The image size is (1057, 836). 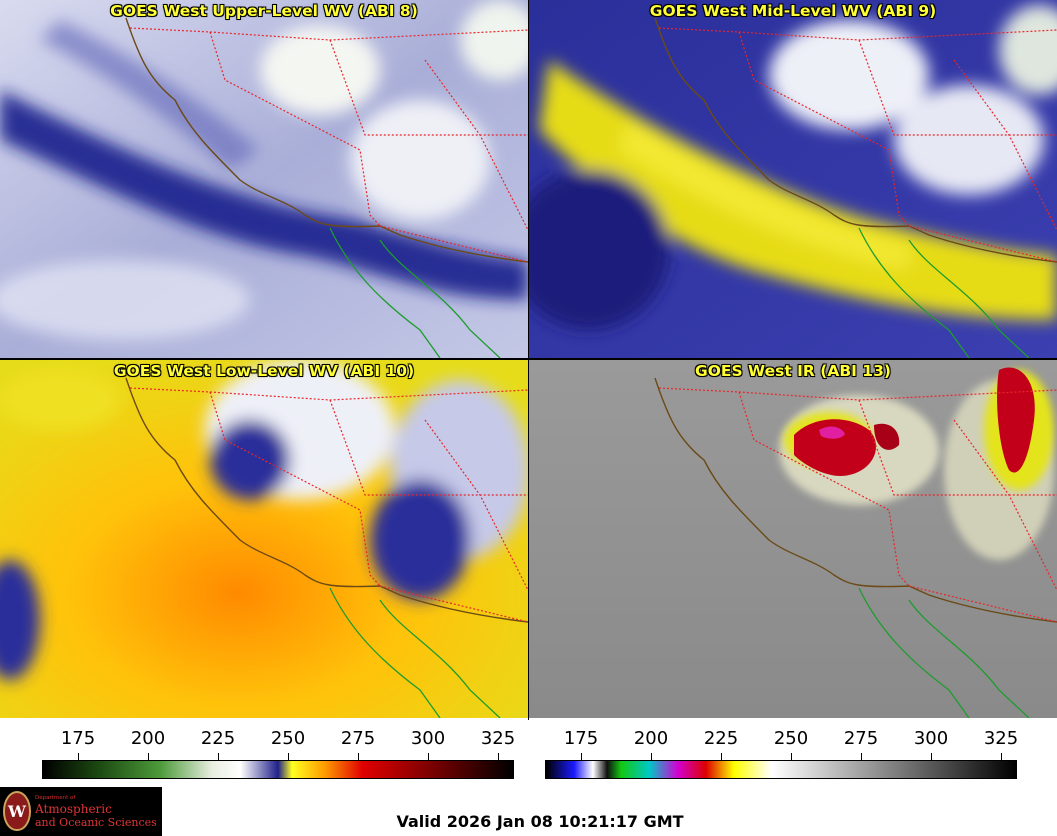 I want to click on panel-title: GOES West IR (ABI 13), so click(x=793, y=371).